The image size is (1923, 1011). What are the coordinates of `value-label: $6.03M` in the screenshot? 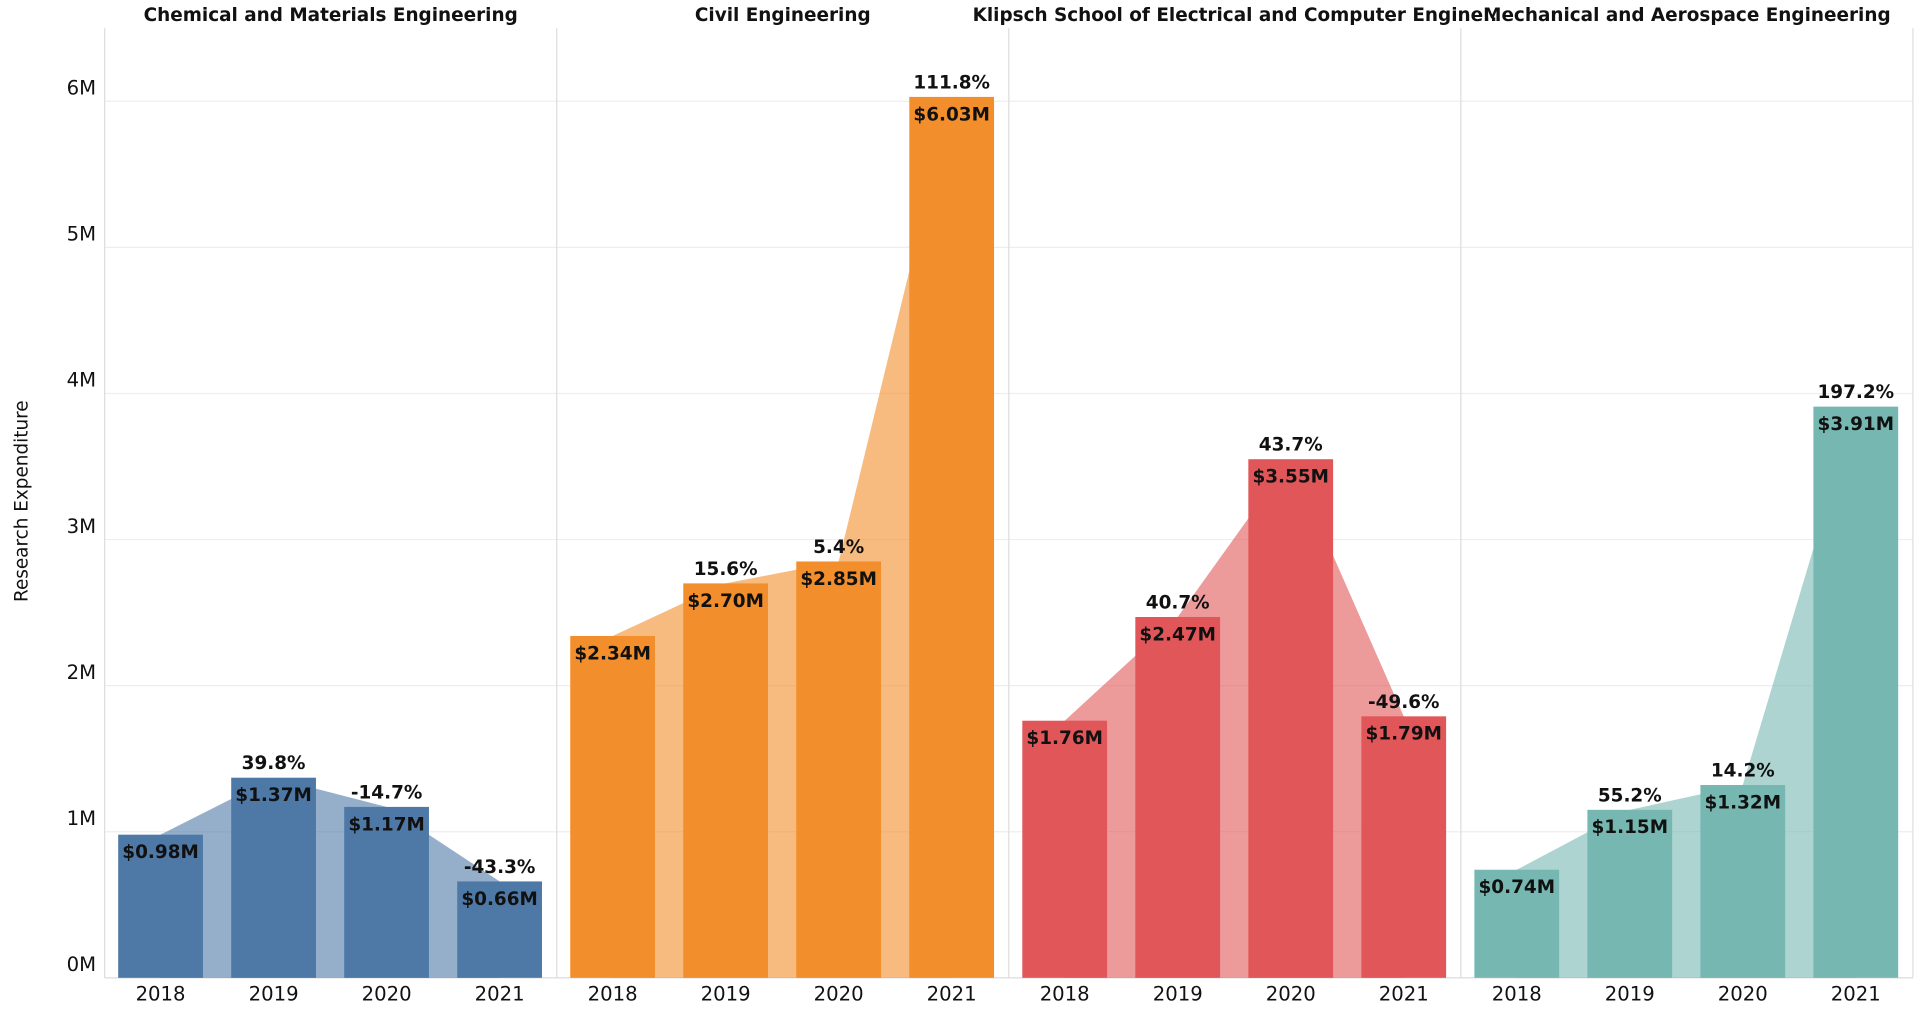 It's located at (951, 114).